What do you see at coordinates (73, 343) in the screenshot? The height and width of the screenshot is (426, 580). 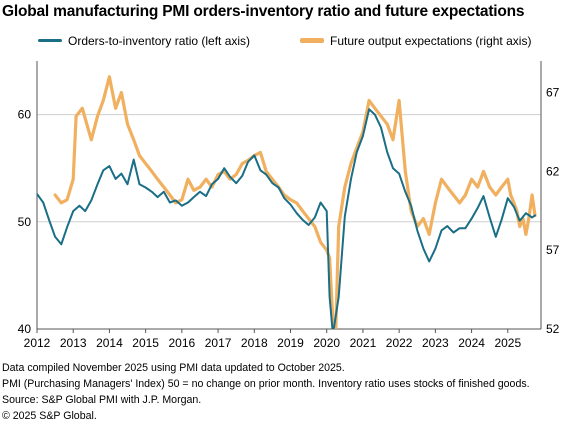 I see `x-tick-label-2013: 2013` at bounding box center [73, 343].